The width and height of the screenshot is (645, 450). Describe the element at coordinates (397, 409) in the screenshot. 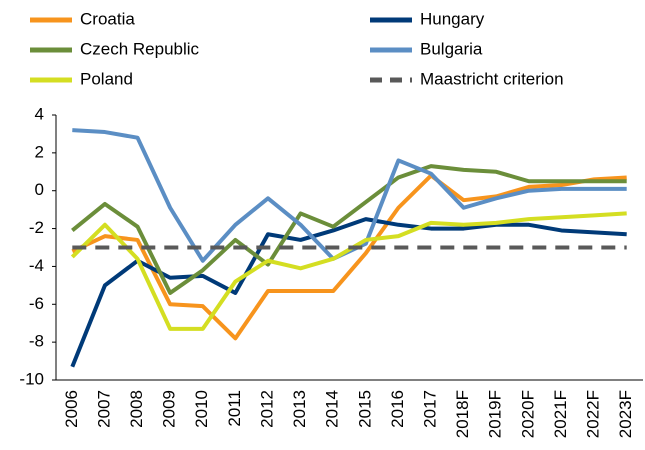

I see `x-tick-label: 2016` at that location.